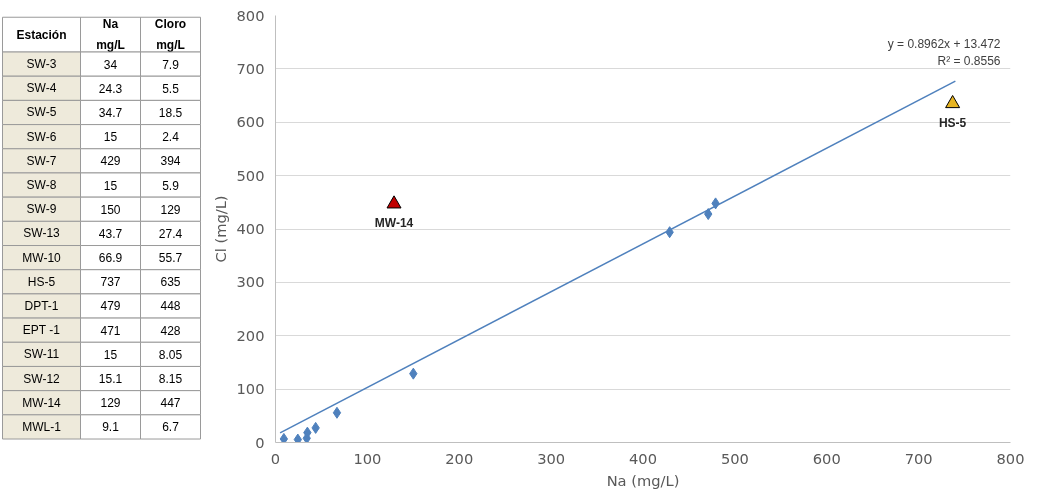 The width and height of the screenshot is (1048, 491). What do you see at coordinates (41, 64) in the screenshot?
I see `category-label: SW-3` at bounding box center [41, 64].